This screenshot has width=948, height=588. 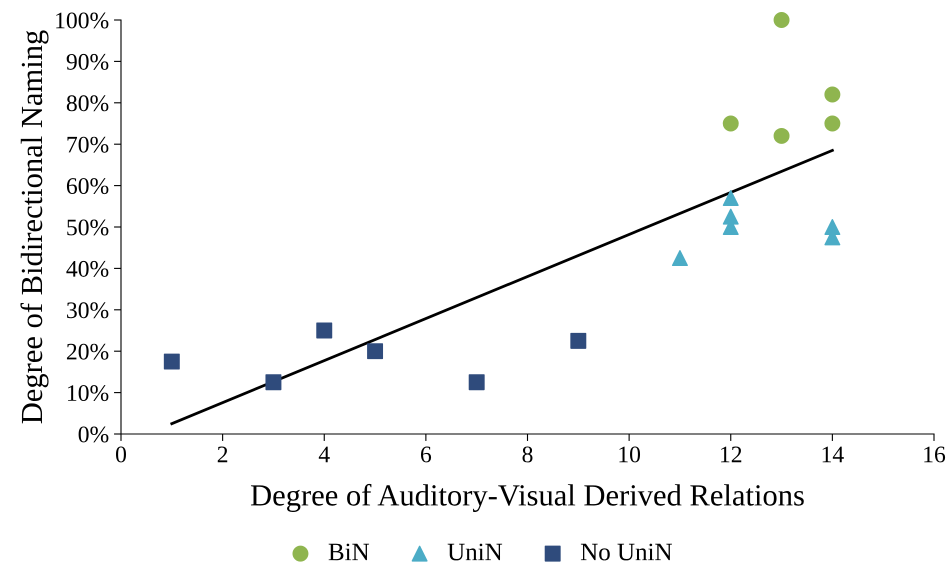 I want to click on legend-label: BiN, so click(x=349, y=552).